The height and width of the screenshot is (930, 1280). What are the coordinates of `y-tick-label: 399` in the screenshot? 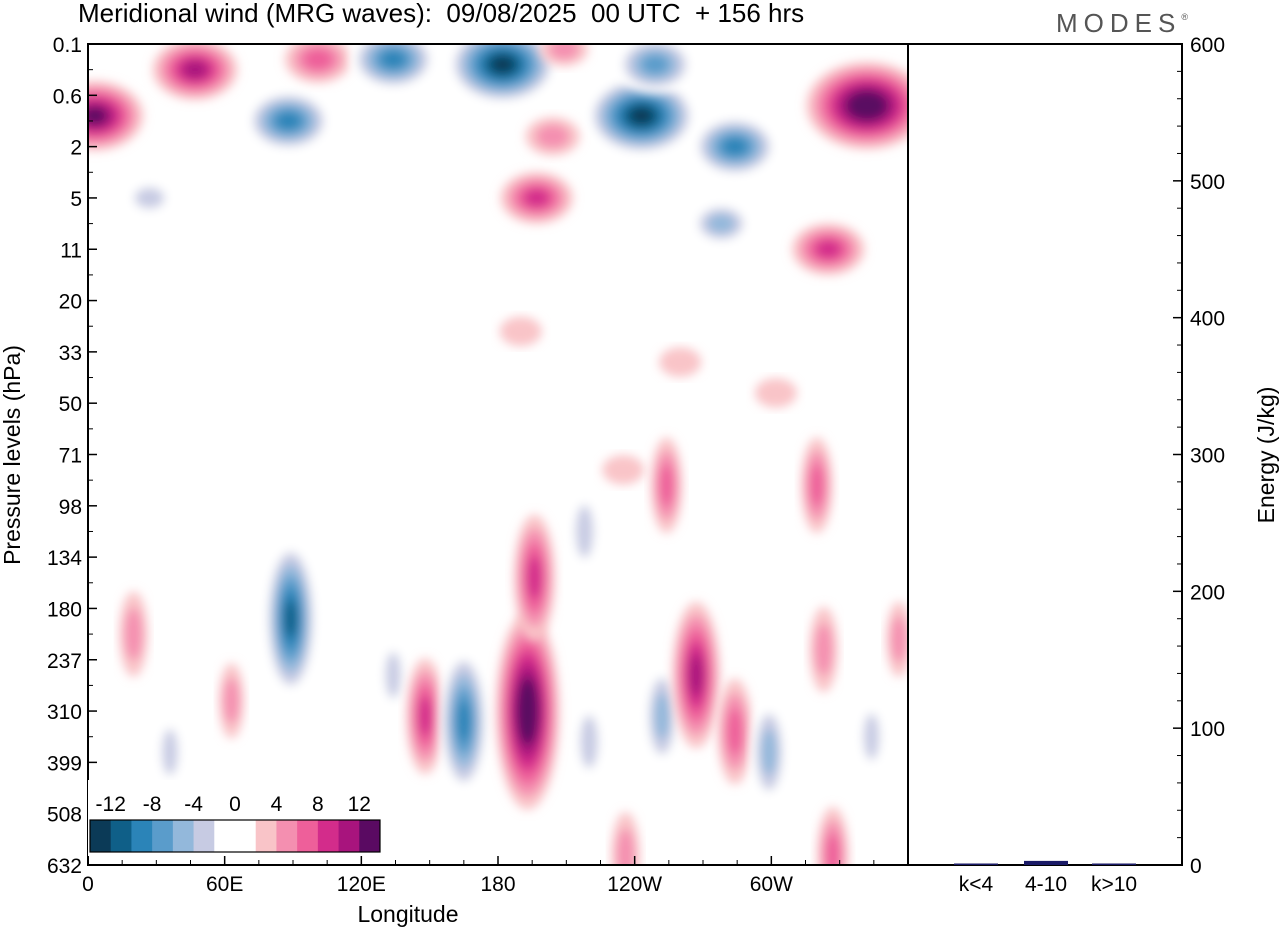 It's located at (64, 763).